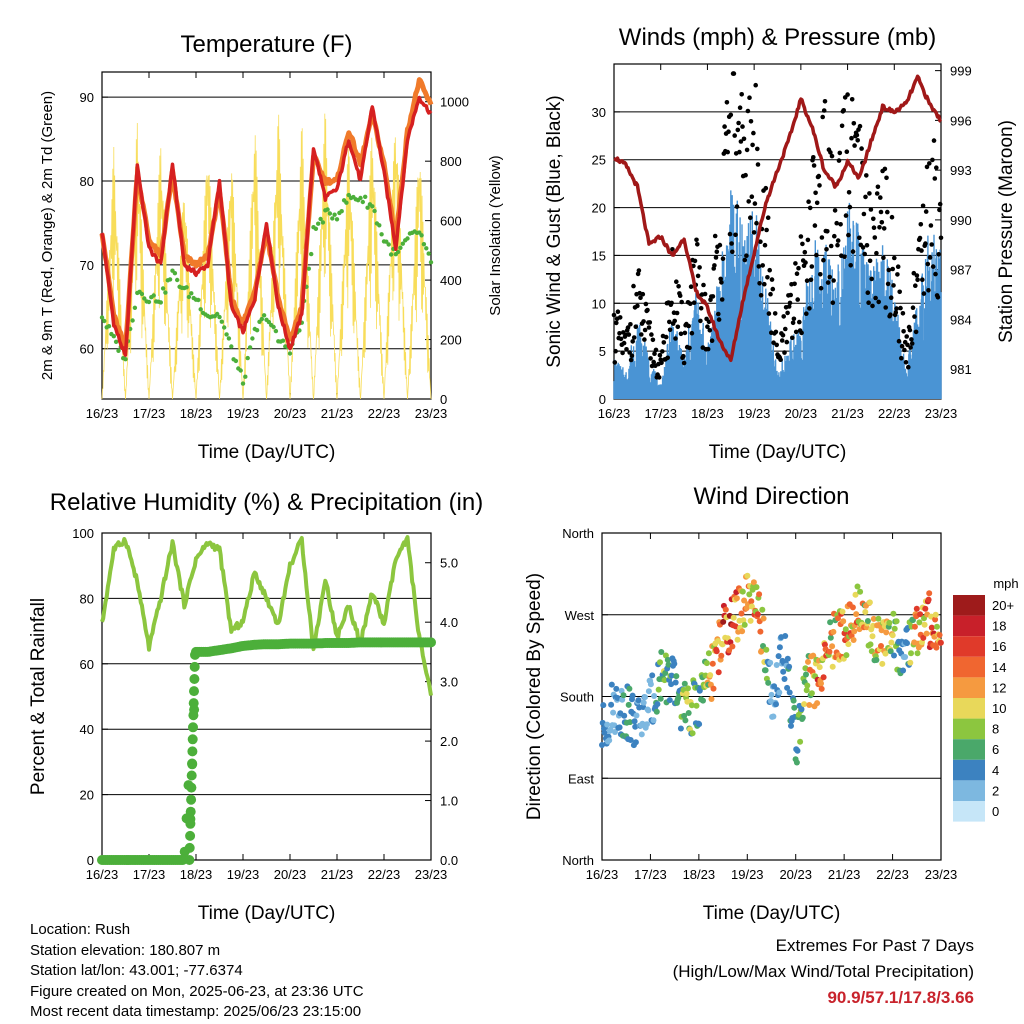 The height and width of the screenshot is (1024, 1024). What do you see at coordinates (578, 860) in the screenshot?
I see `y-tick-label: North` at bounding box center [578, 860].